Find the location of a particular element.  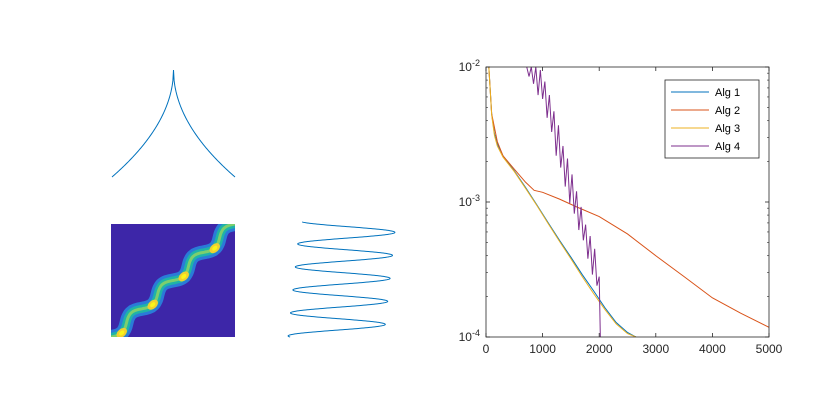

y-tick-label: 10⁻³ is located at coordinates (469, 201).